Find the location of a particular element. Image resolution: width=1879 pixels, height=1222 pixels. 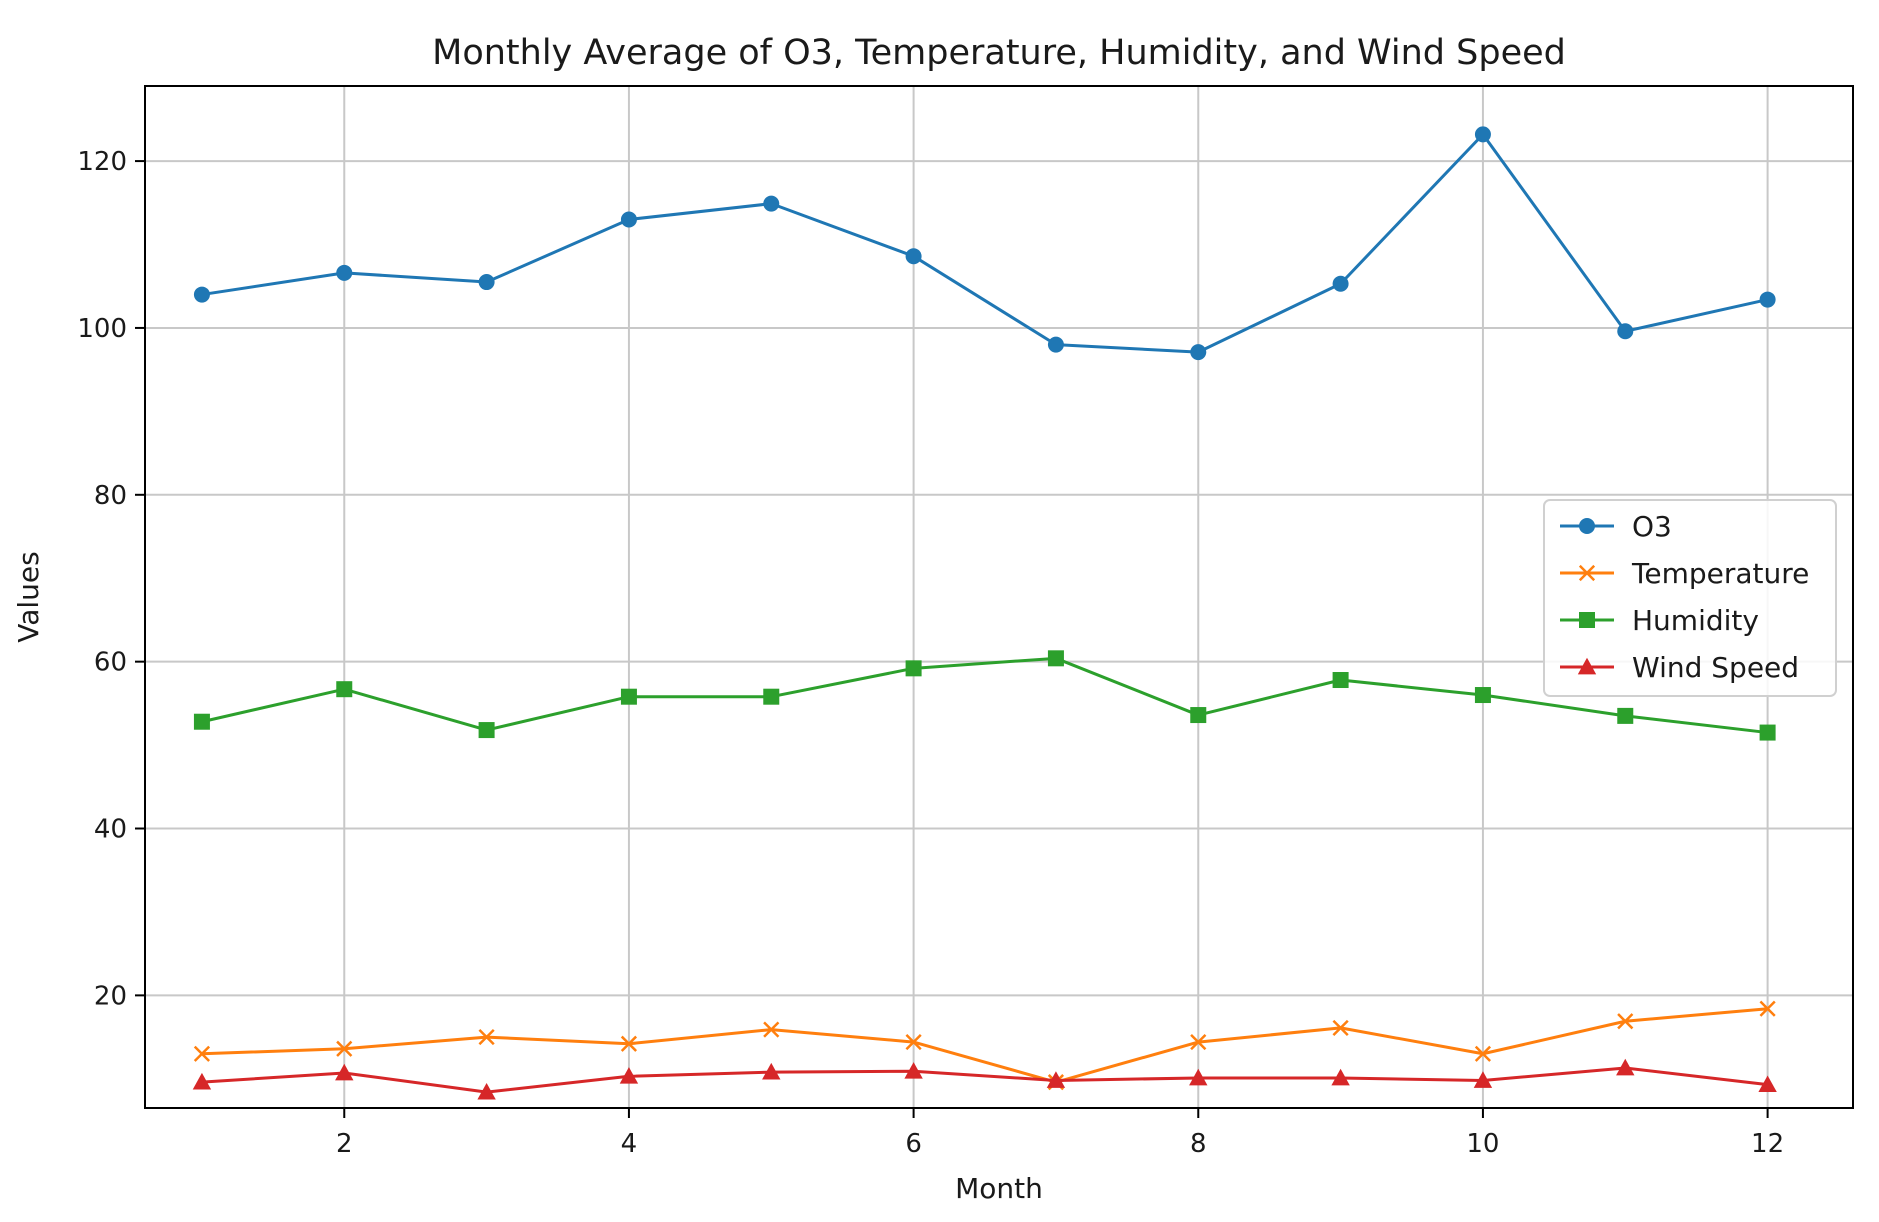

x-tick-label: 10 is located at coordinates (1482, 1144).